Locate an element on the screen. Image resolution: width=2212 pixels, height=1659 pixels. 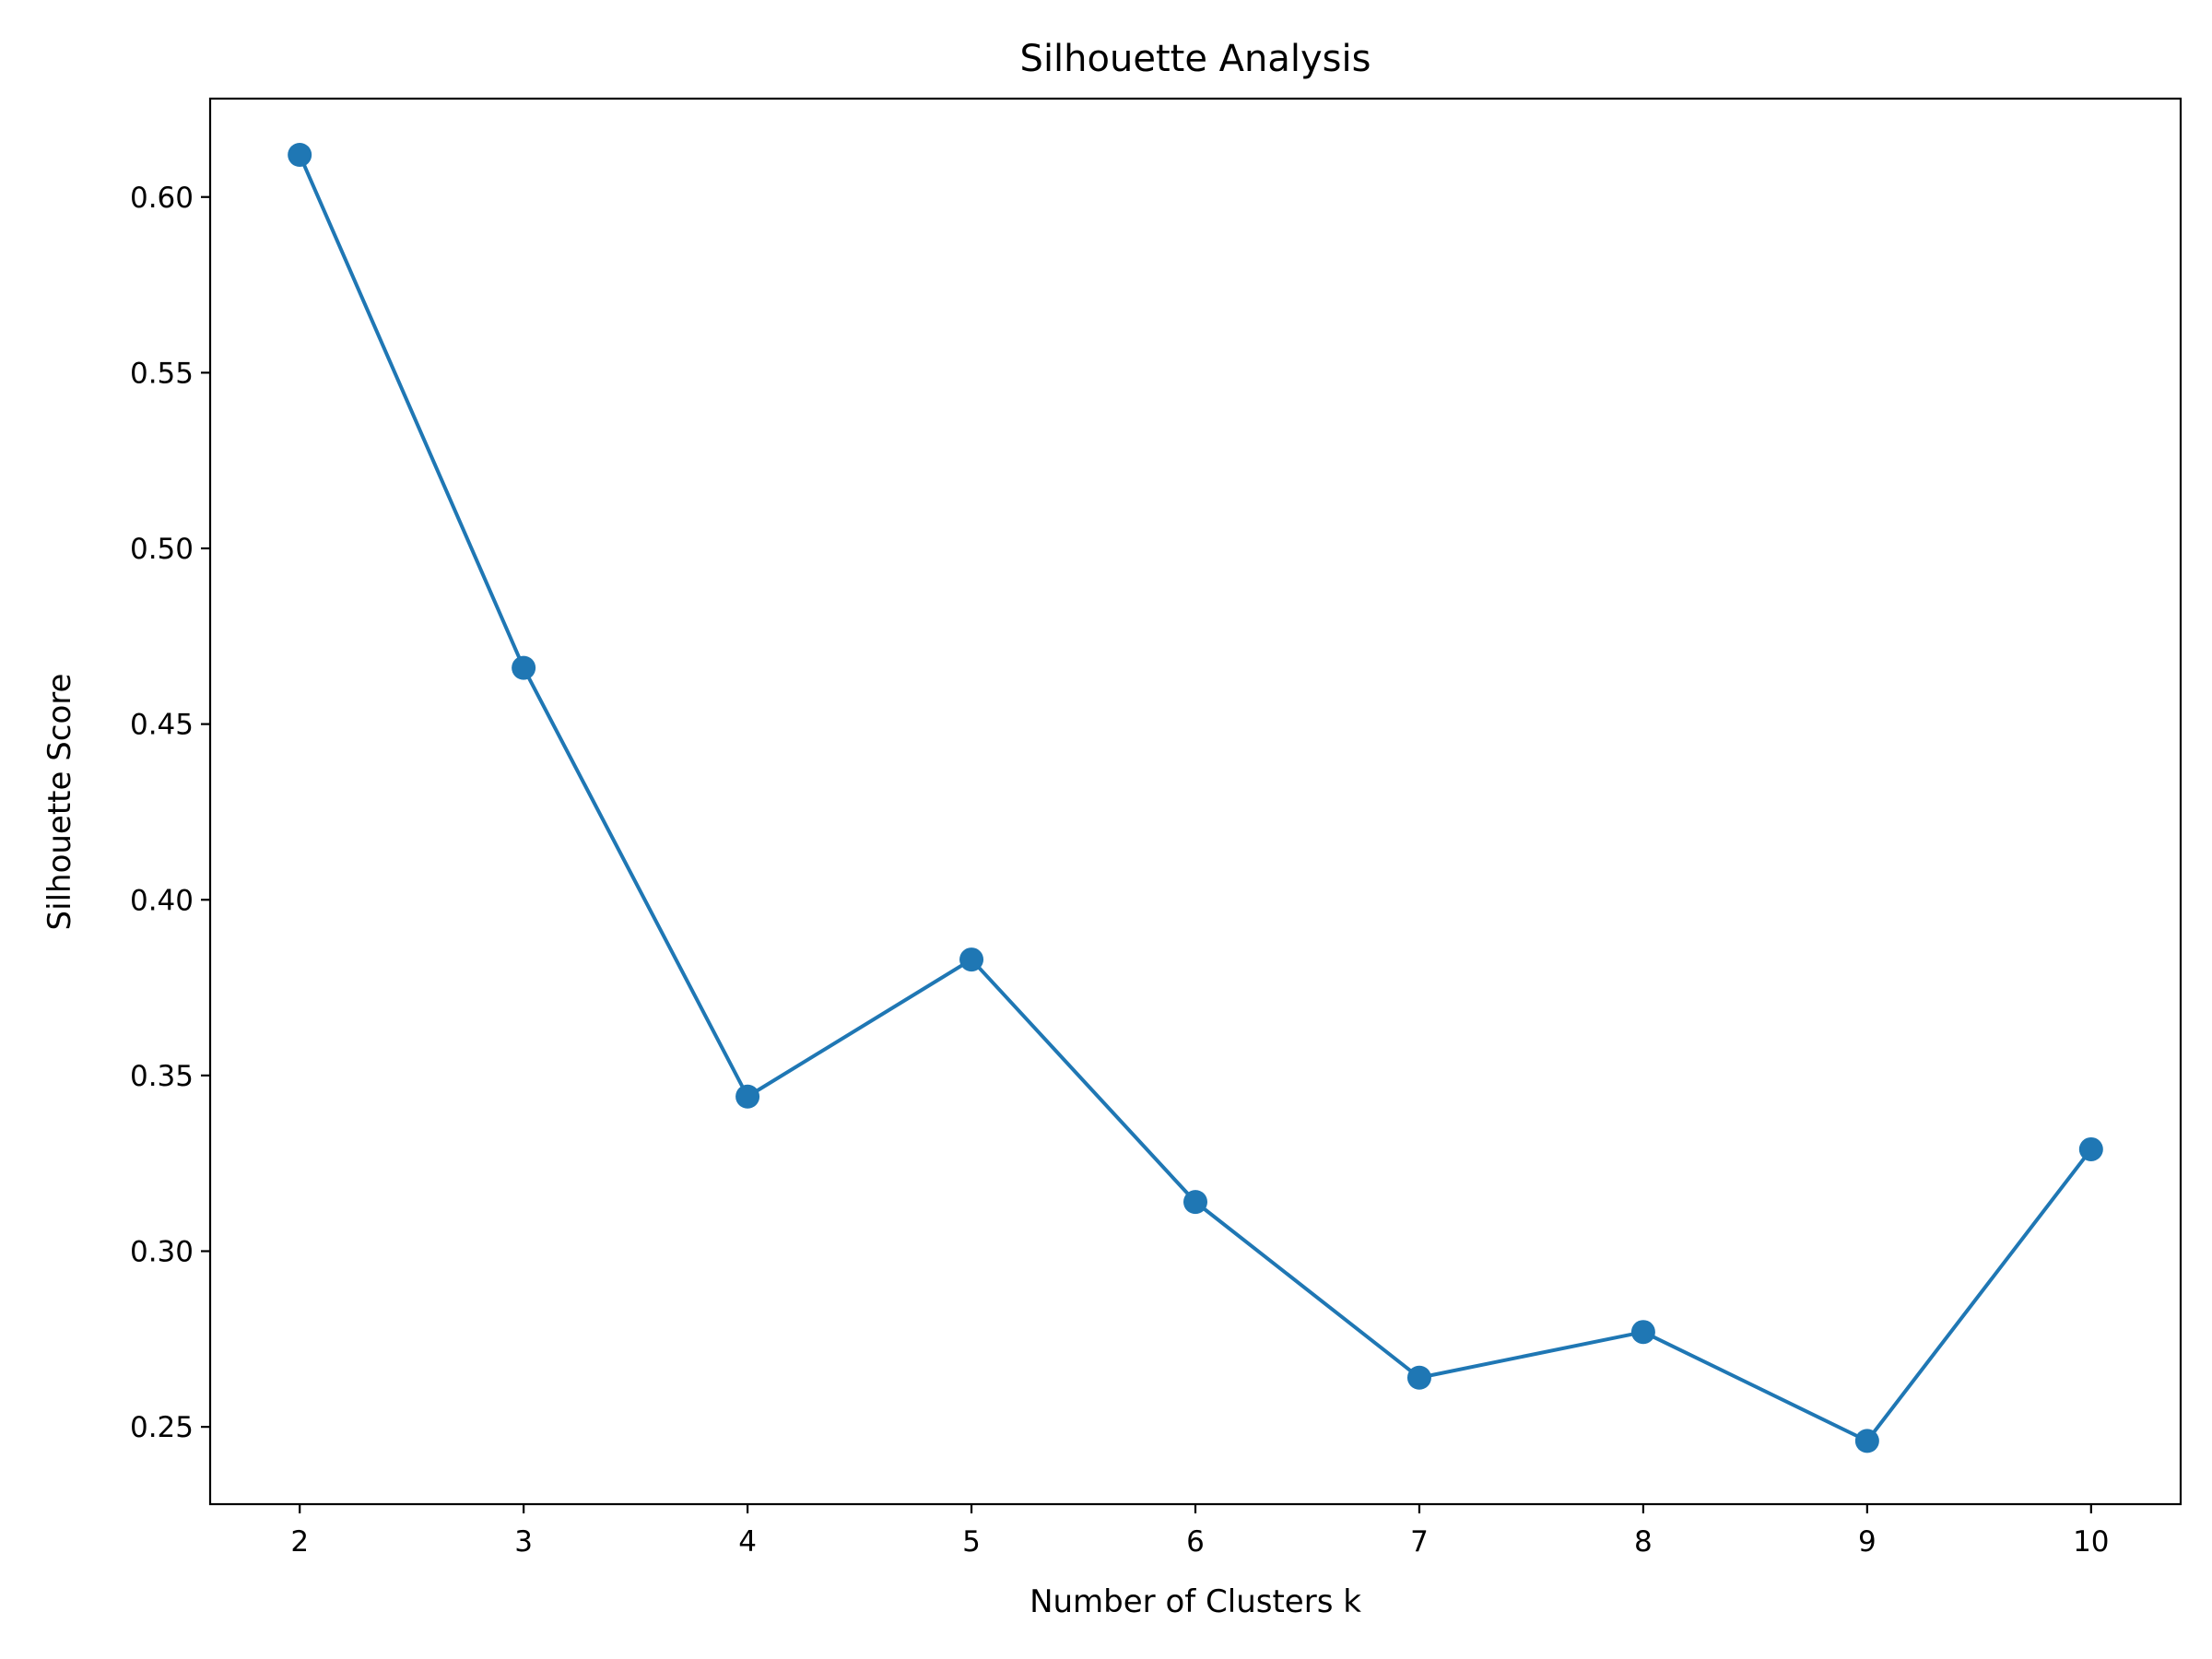
x-tick-label: 3 is located at coordinates (523, 1542).